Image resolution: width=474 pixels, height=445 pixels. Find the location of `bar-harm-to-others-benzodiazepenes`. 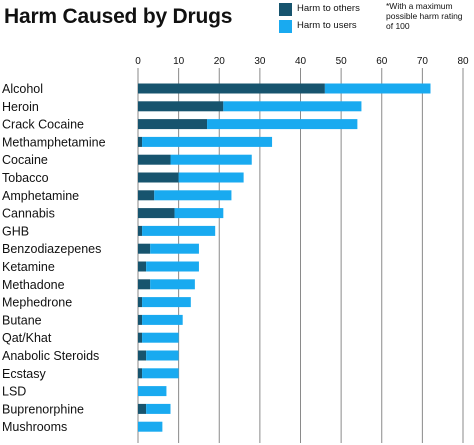

bar-harm-to-others-benzodiazepenes is located at coordinates (144, 248).